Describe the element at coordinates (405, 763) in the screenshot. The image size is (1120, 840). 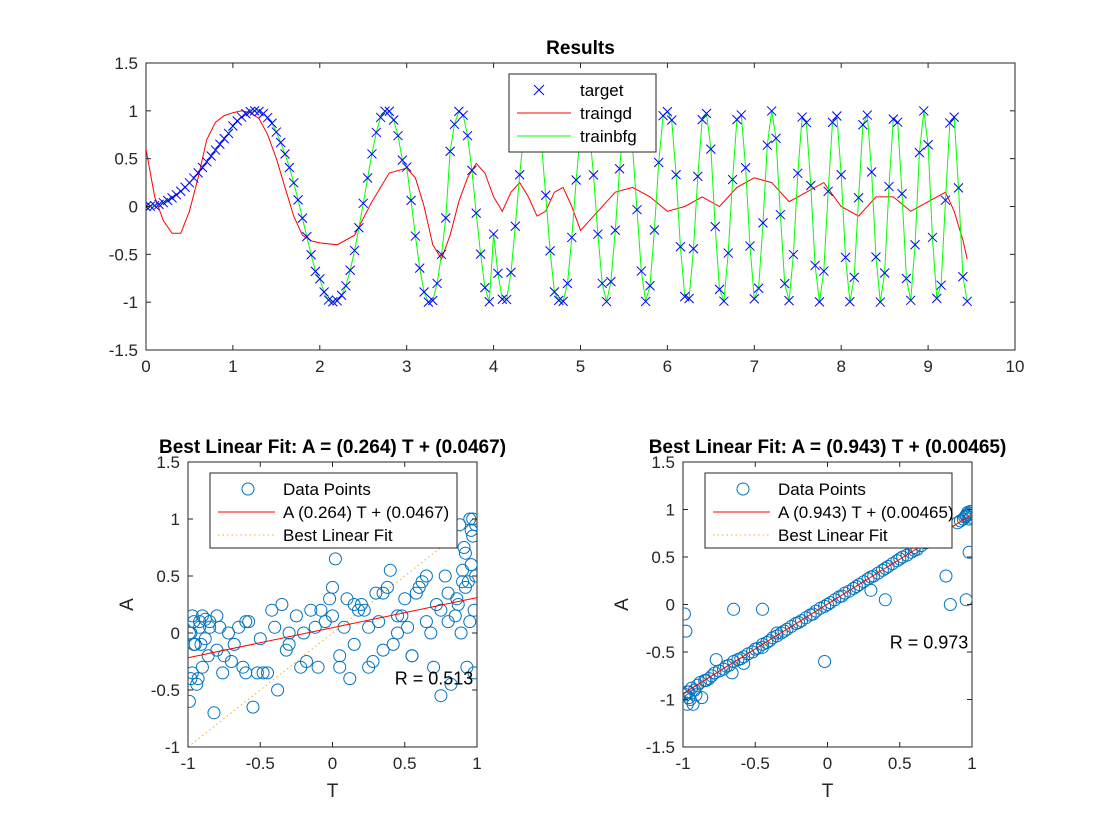
I see `x-tick-label-1-3: 0.5` at that location.